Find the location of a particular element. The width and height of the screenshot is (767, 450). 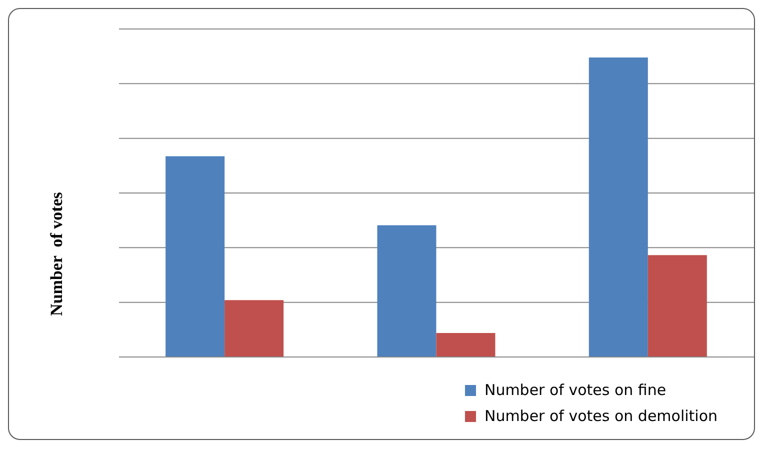

y-axis-title: Number of votes is located at coordinates (57, 254).